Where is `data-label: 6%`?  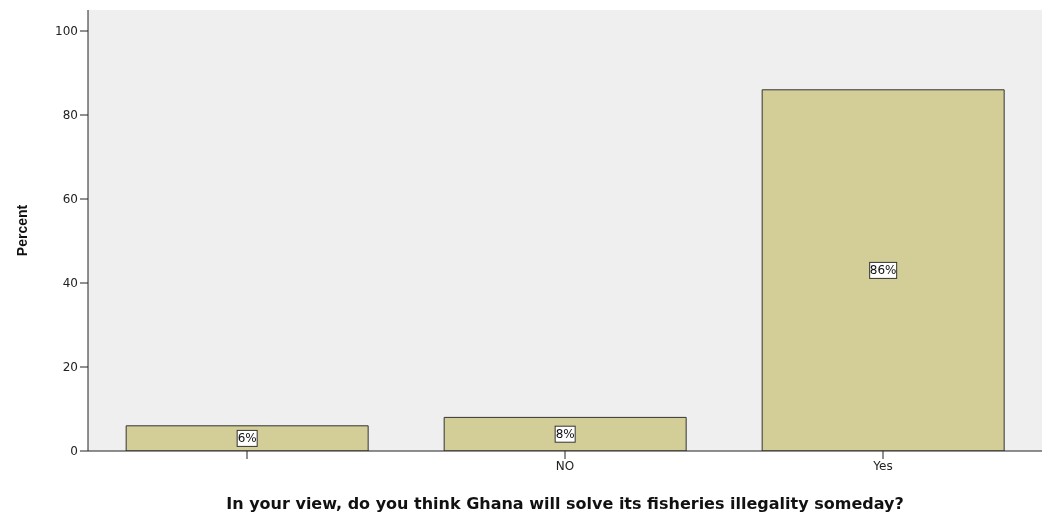
data-label: 6% is located at coordinates (247, 438).